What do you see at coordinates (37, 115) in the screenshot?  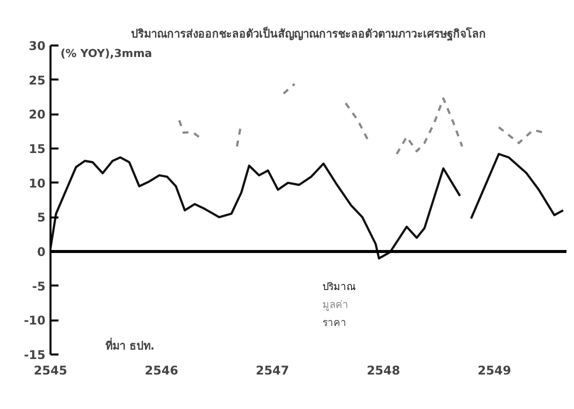 I see `y-tick-label: 20` at bounding box center [37, 115].